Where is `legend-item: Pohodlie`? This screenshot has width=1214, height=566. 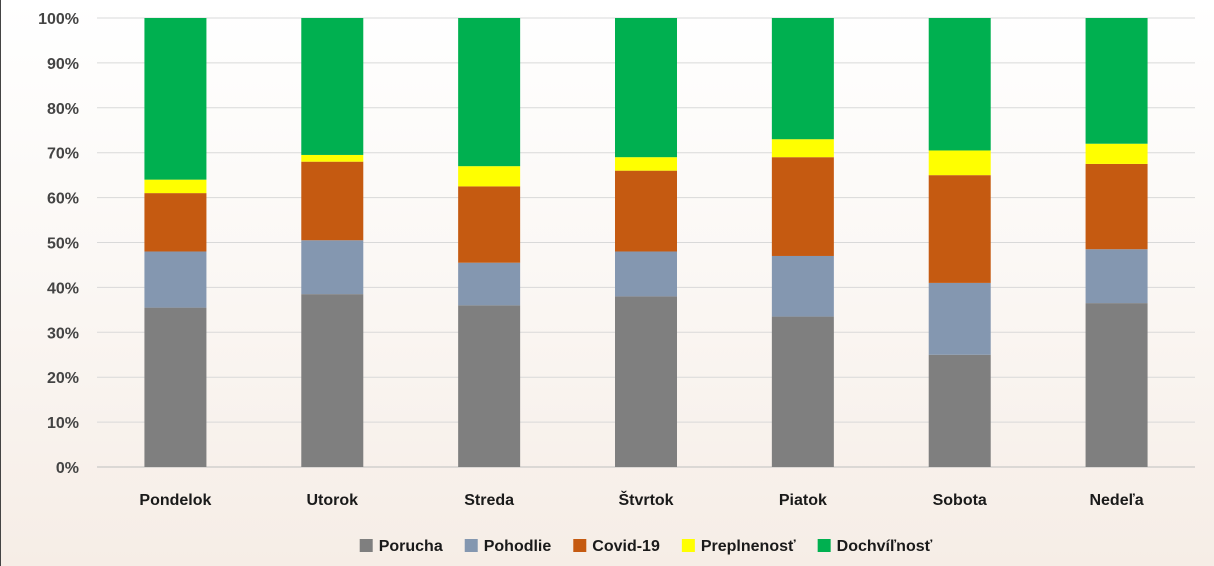
legend-item: Pohodlie is located at coordinates (508, 546).